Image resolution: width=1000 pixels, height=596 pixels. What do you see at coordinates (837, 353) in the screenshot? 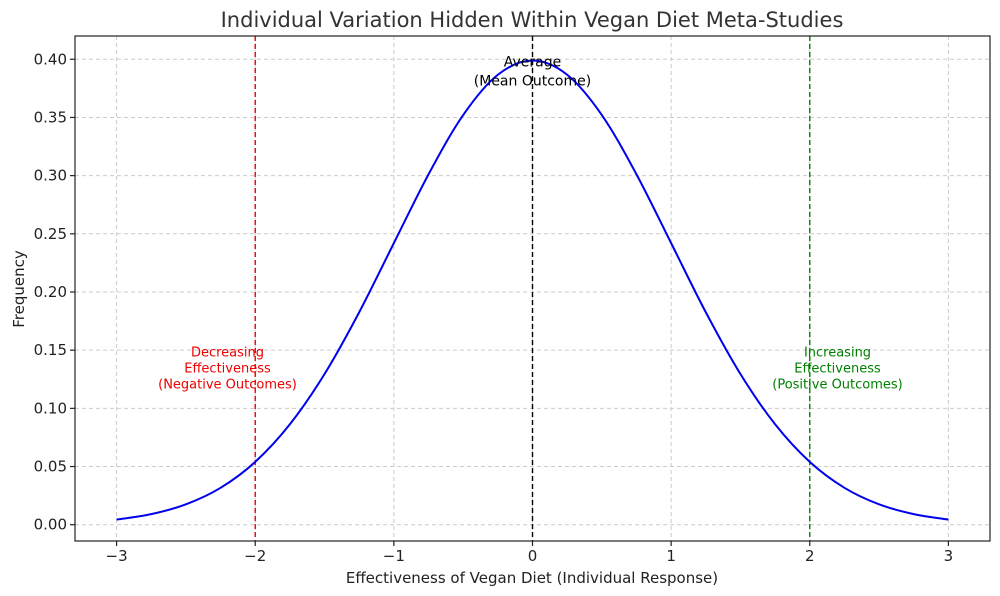
I see `annotation-text: Increasing` at bounding box center [837, 353].